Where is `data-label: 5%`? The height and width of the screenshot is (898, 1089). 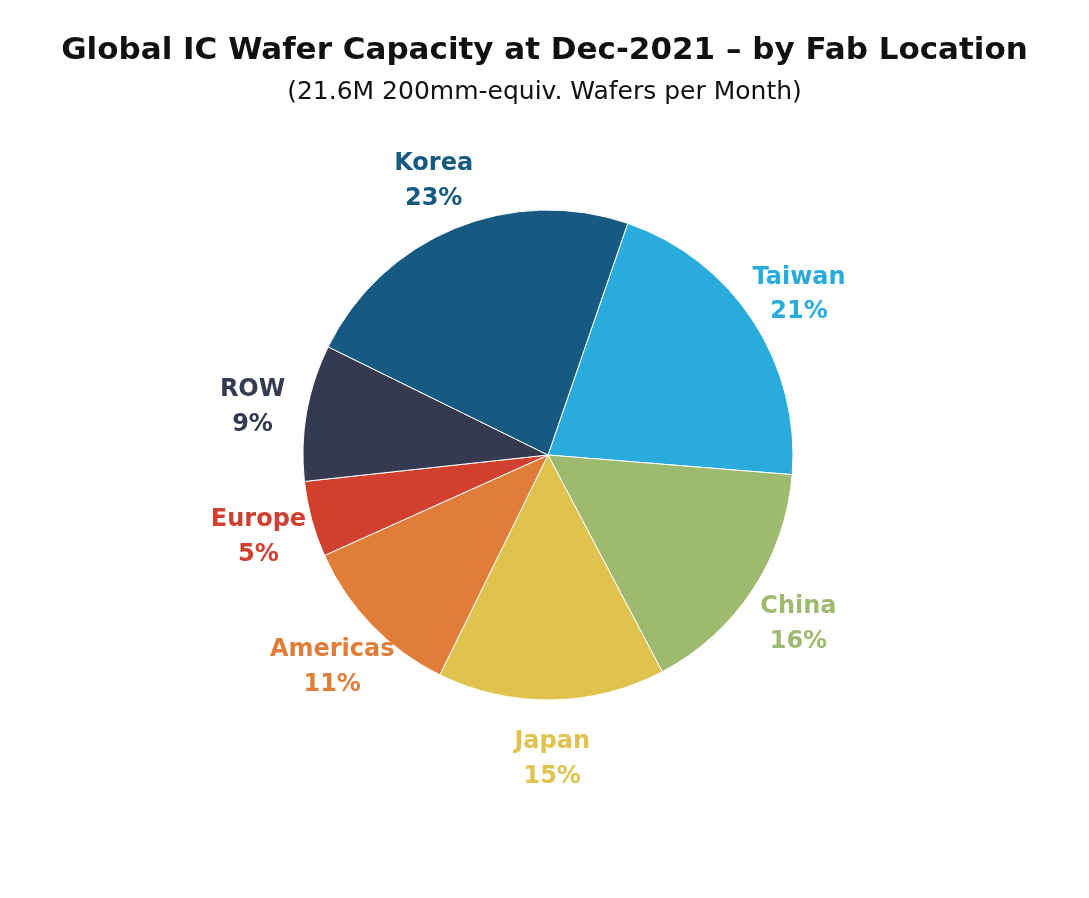
data-label: 5% is located at coordinates (258, 553).